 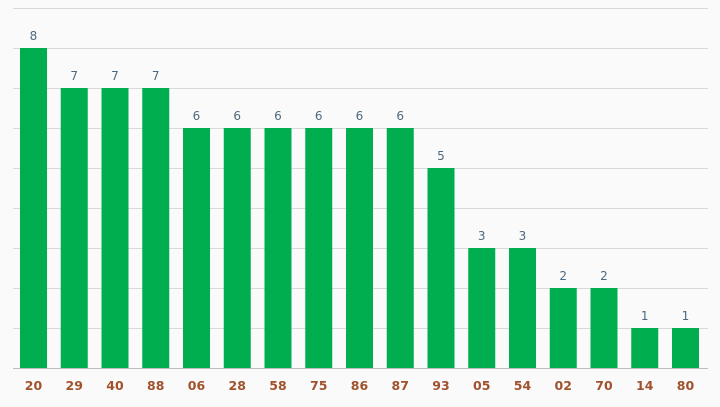 I want to click on value-label-40: 7, so click(x=115, y=76).